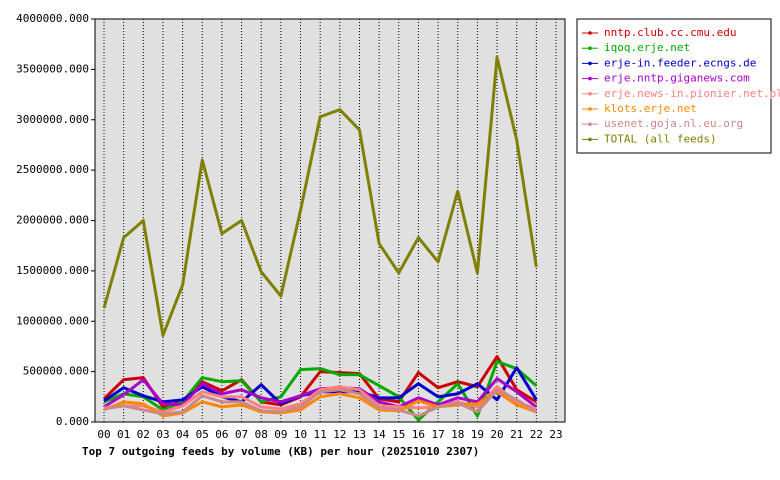 Image resolution: width=780 pixels, height=480 pixels. I want to click on series-line, so click(320, 403).